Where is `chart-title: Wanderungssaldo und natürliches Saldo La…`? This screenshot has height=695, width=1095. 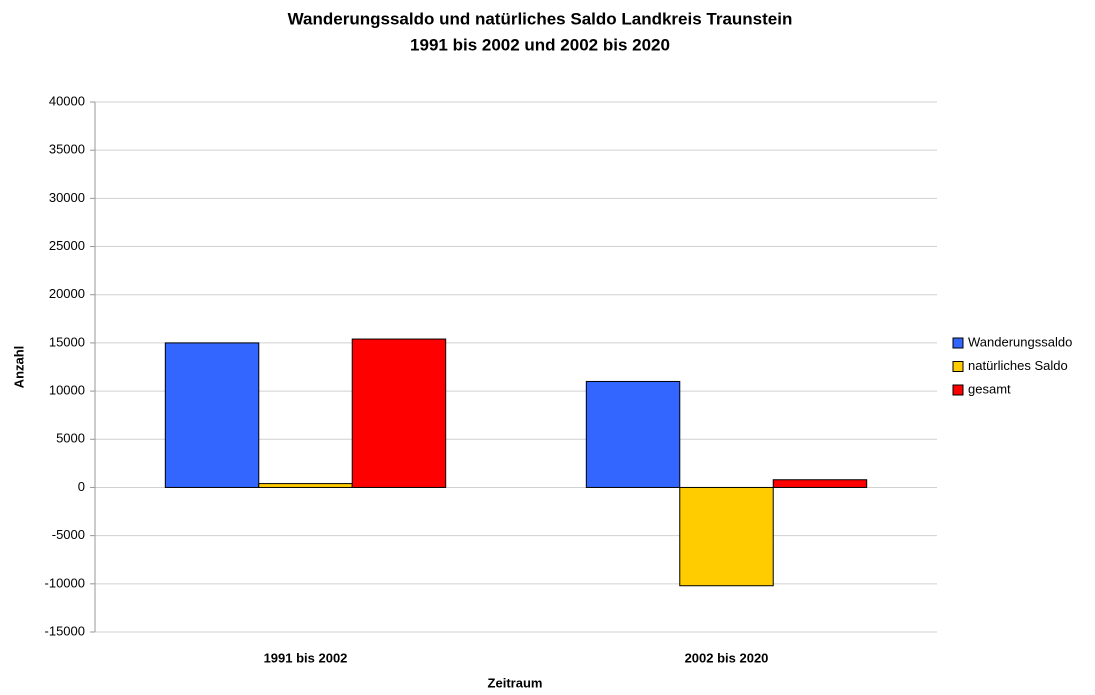
chart-title: Wanderungssaldo und natürliches Saldo La… is located at coordinates (540, 18).